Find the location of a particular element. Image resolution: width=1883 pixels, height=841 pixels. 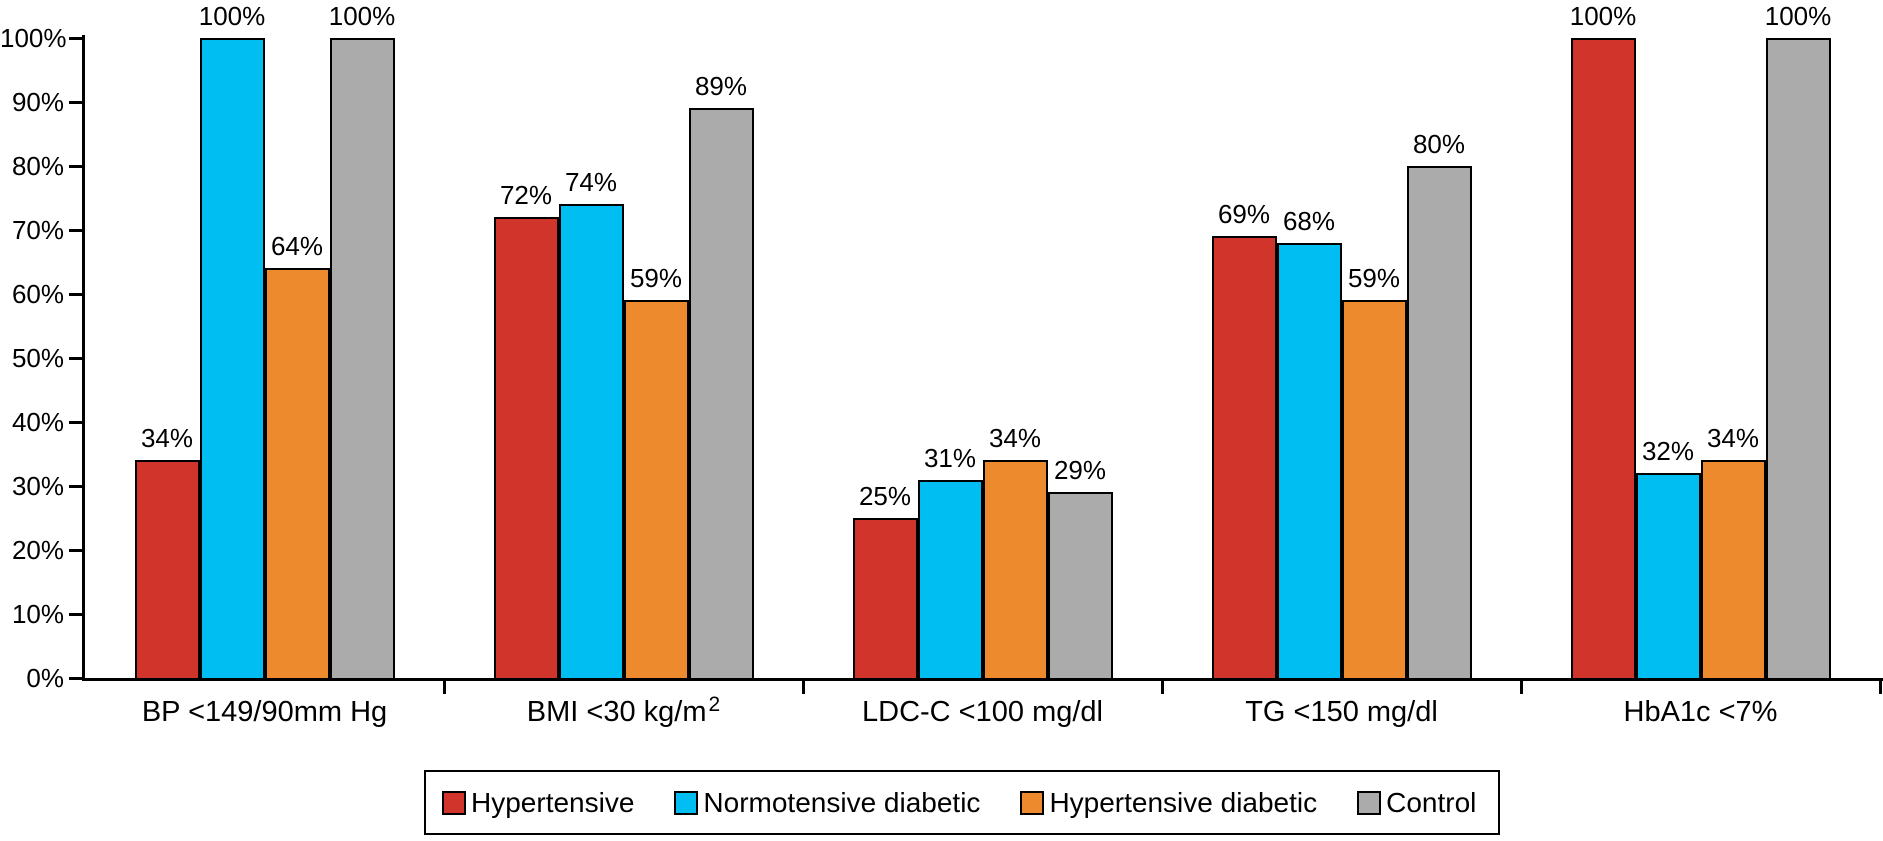

x-axis-category-label: BMI <30 kg/m2 is located at coordinates (623, 712).